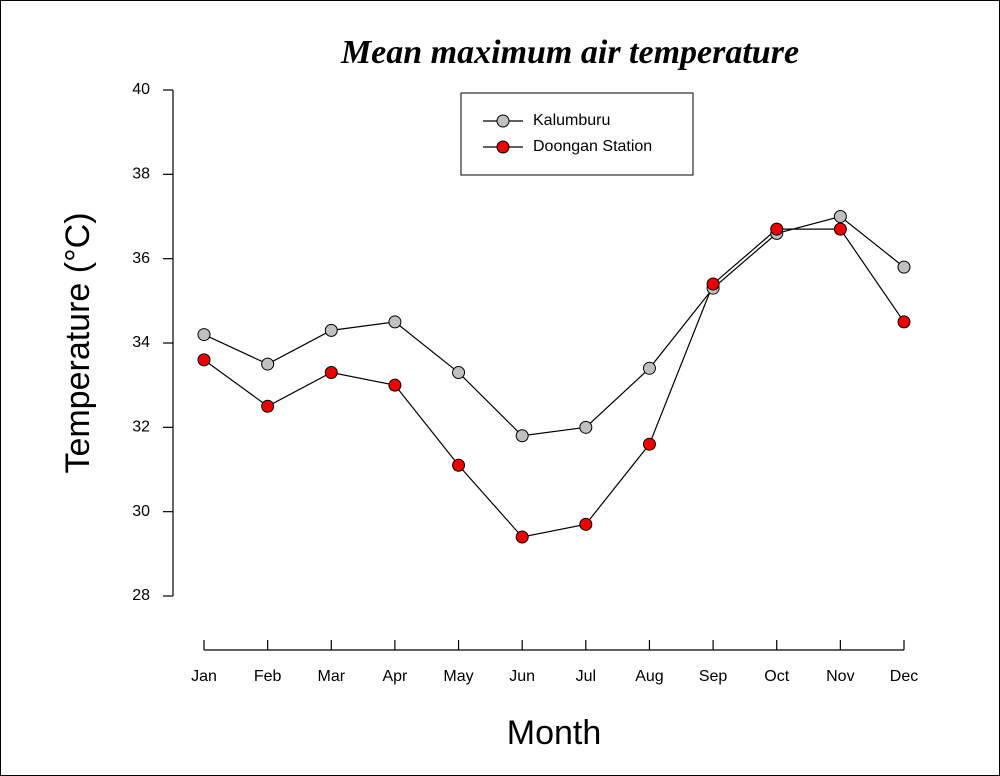  I want to click on legend-label: Kalumburu, so click(571, 120).